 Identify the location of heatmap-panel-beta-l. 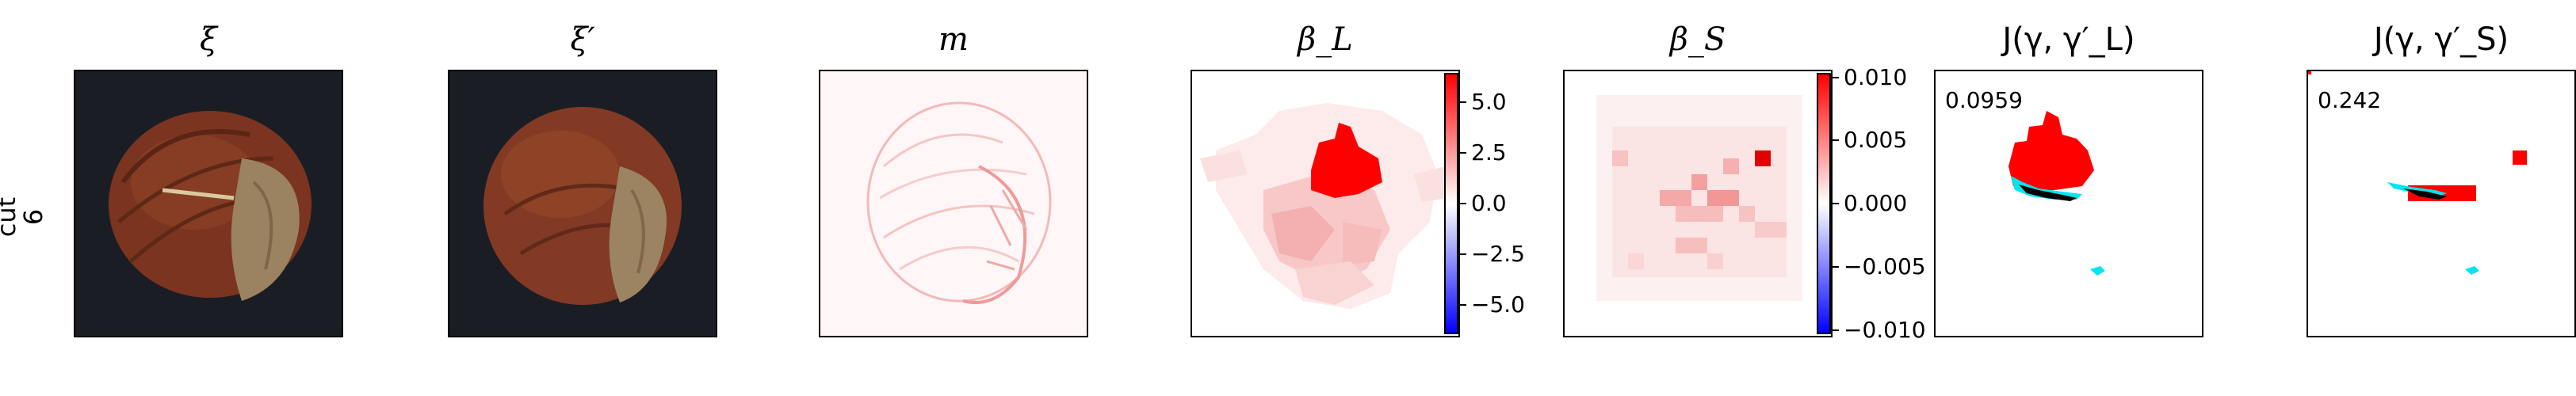
(1325, 203).